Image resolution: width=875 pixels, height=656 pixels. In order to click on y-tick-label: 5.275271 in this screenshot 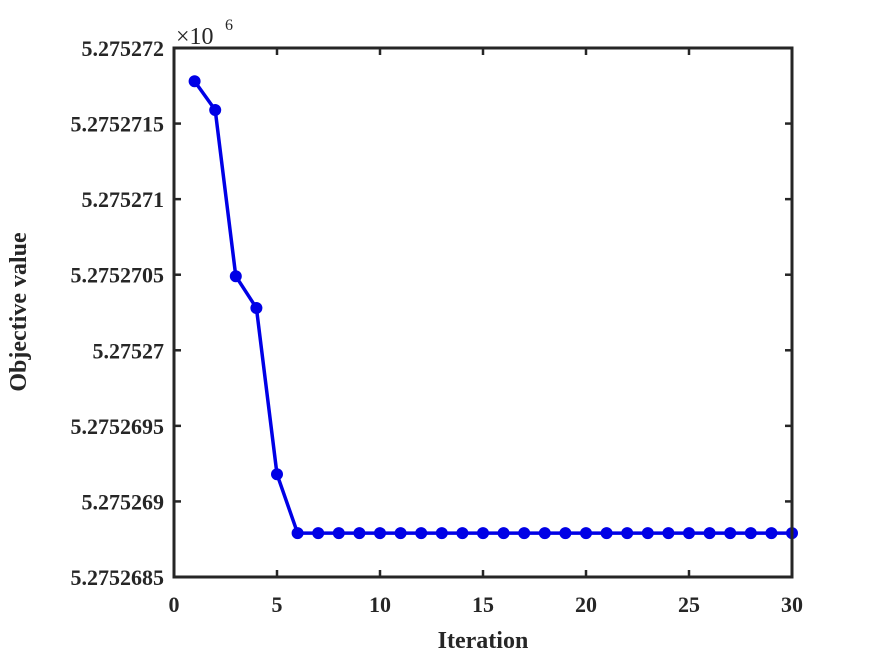, I will do `click(123, 199)`.